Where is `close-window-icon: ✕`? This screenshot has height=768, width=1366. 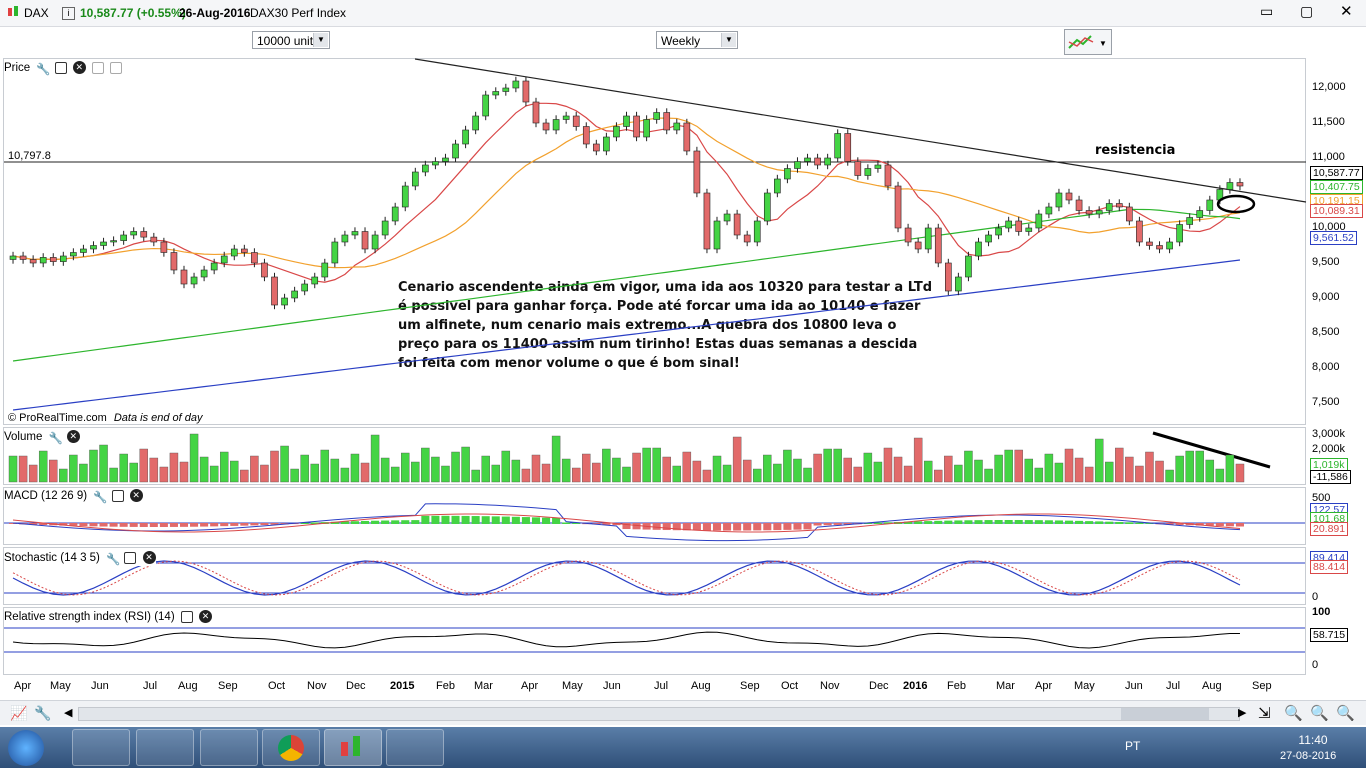
close-window-icon: ✕ is located at coordinates (1346, 11).